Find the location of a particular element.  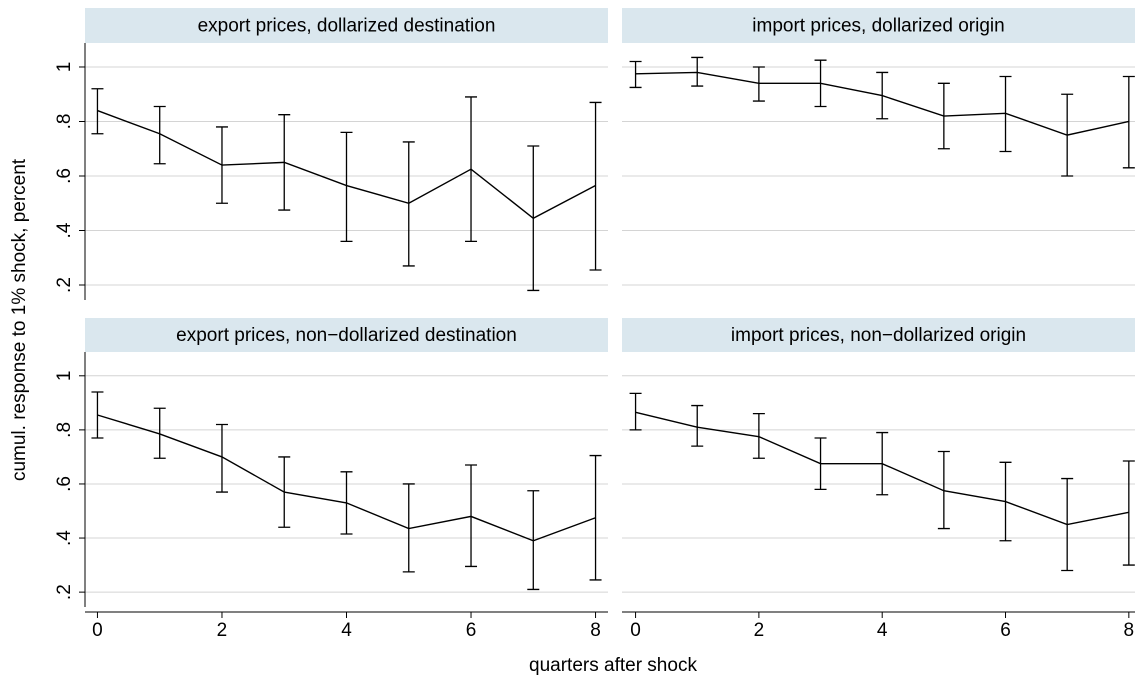

panel-title: import prices, dollarized origin is located at coordinates (878, 26).